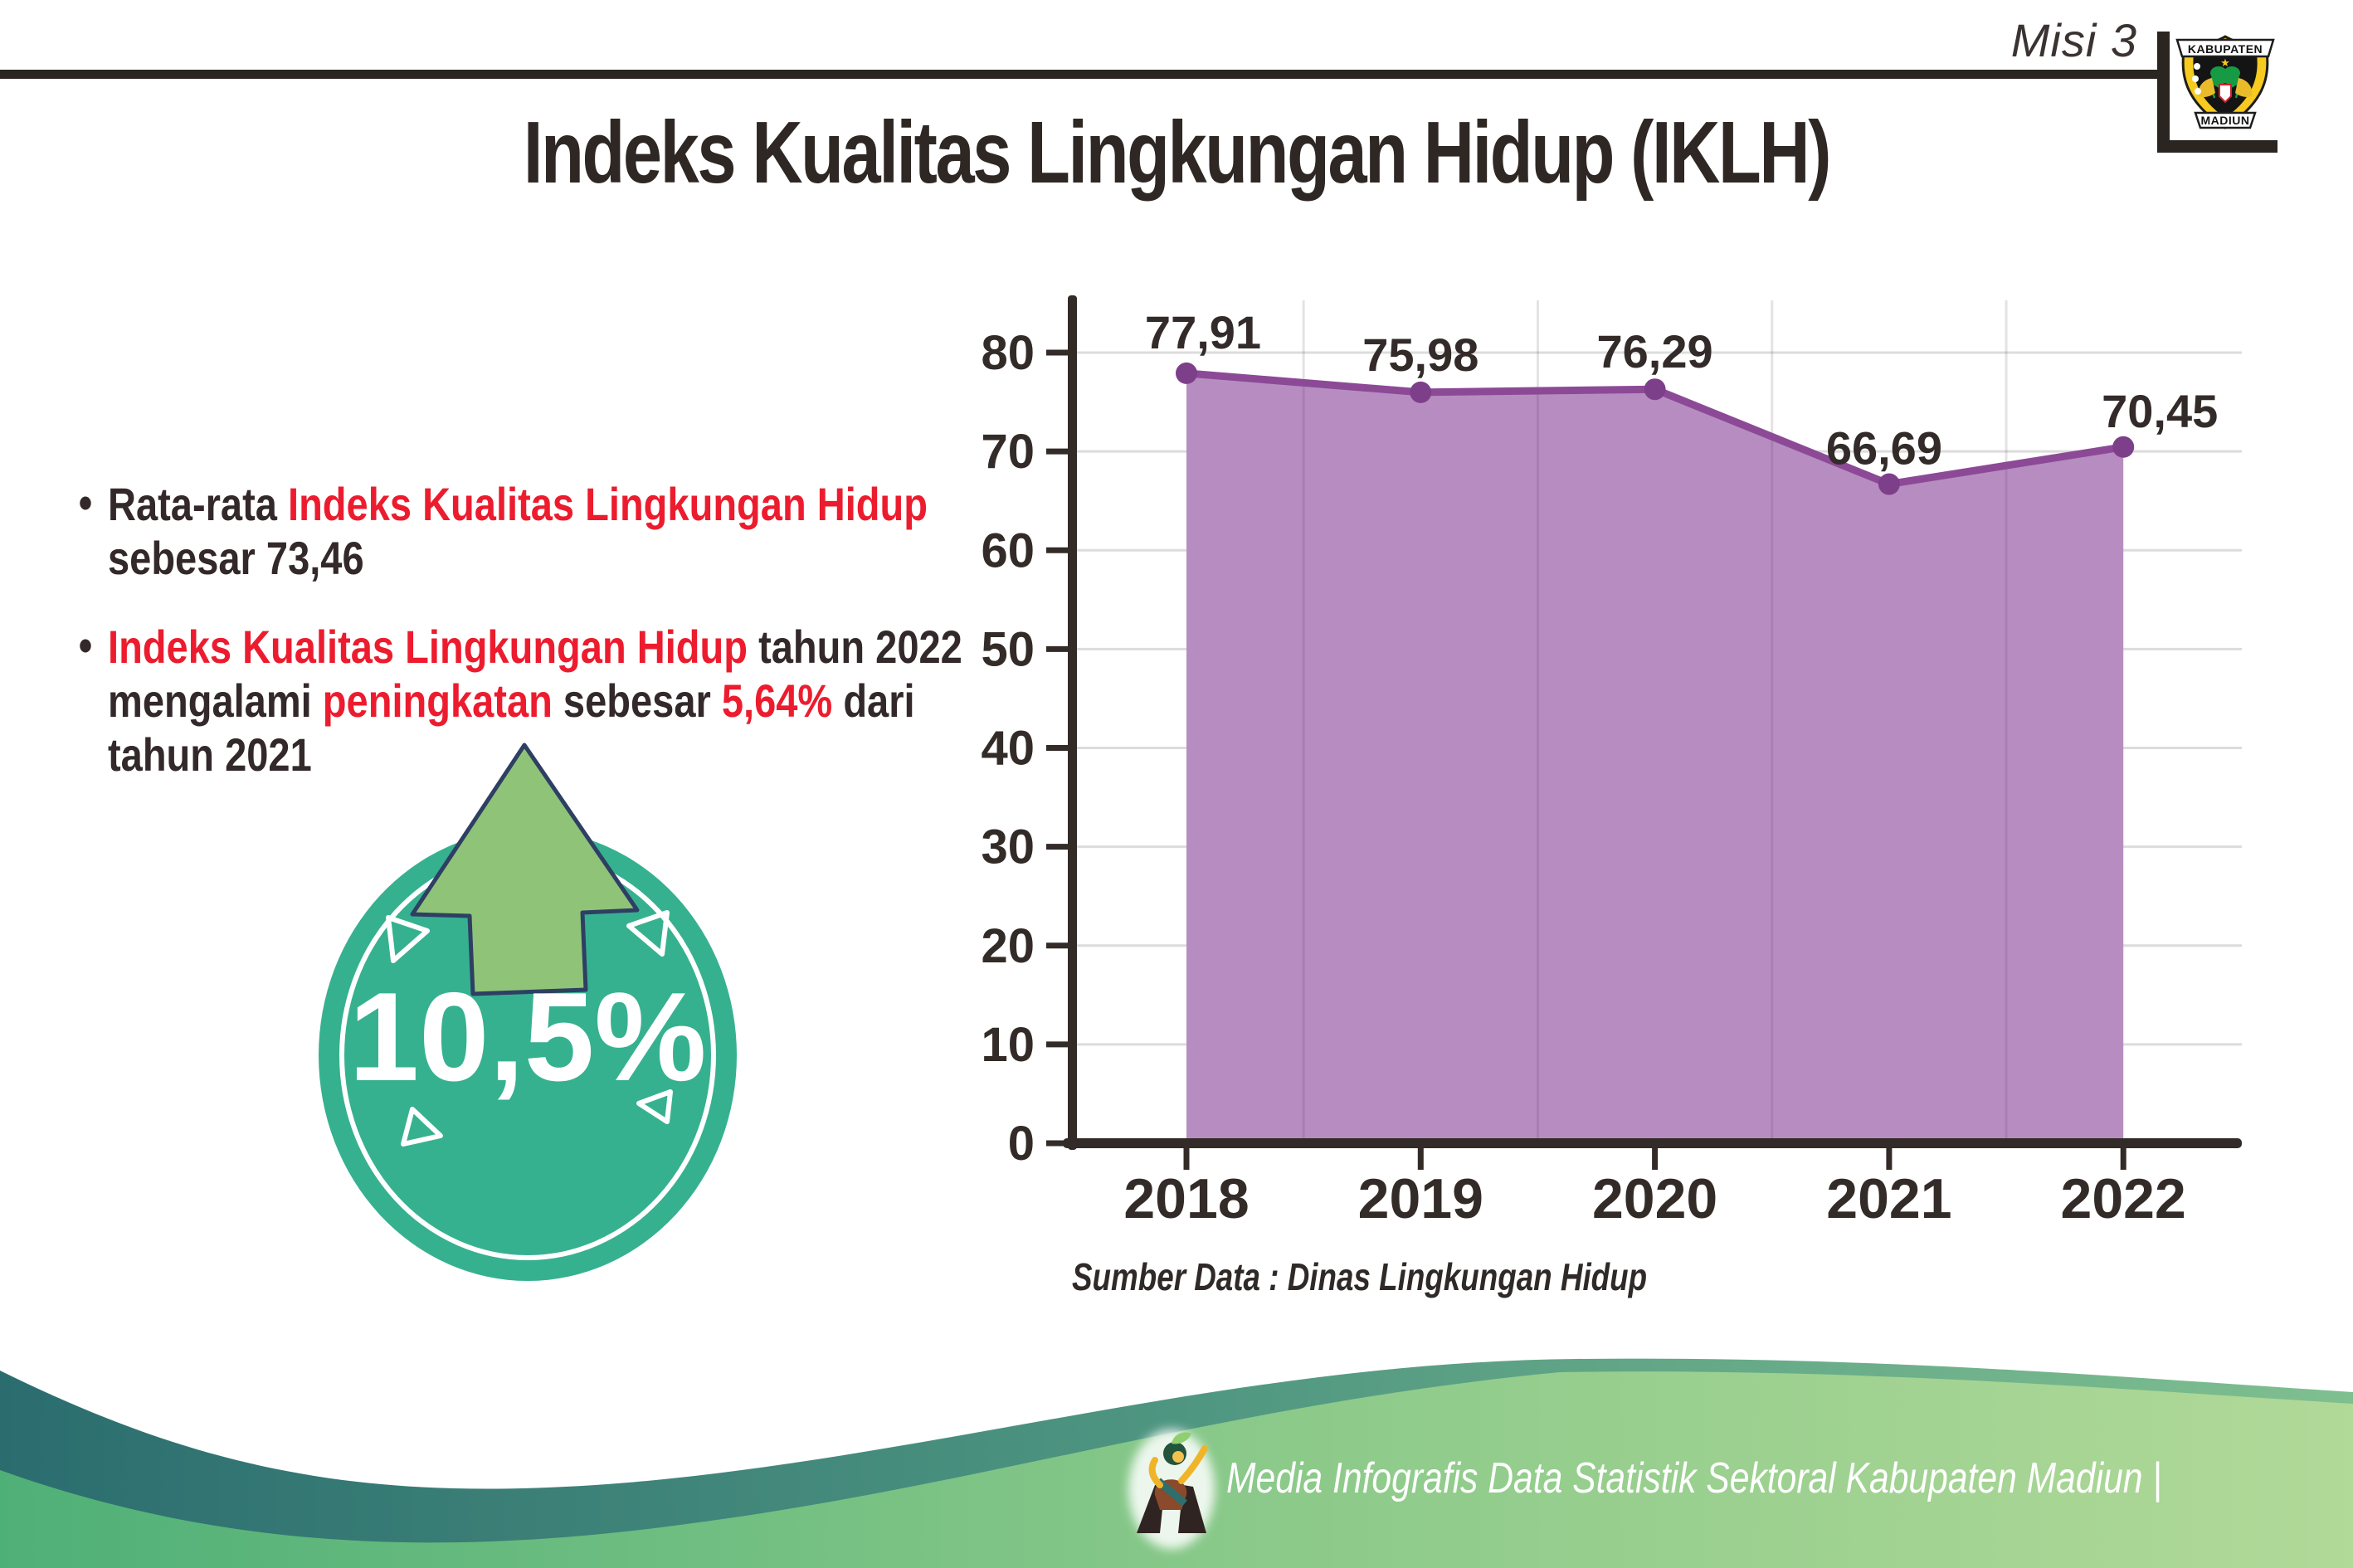 The image size is (2353, 1568). What do you see at coordinates (855, 647) in the screenshot?
I see `bullet-text-segment: tahun 2022` at bounding box center [855, 647].